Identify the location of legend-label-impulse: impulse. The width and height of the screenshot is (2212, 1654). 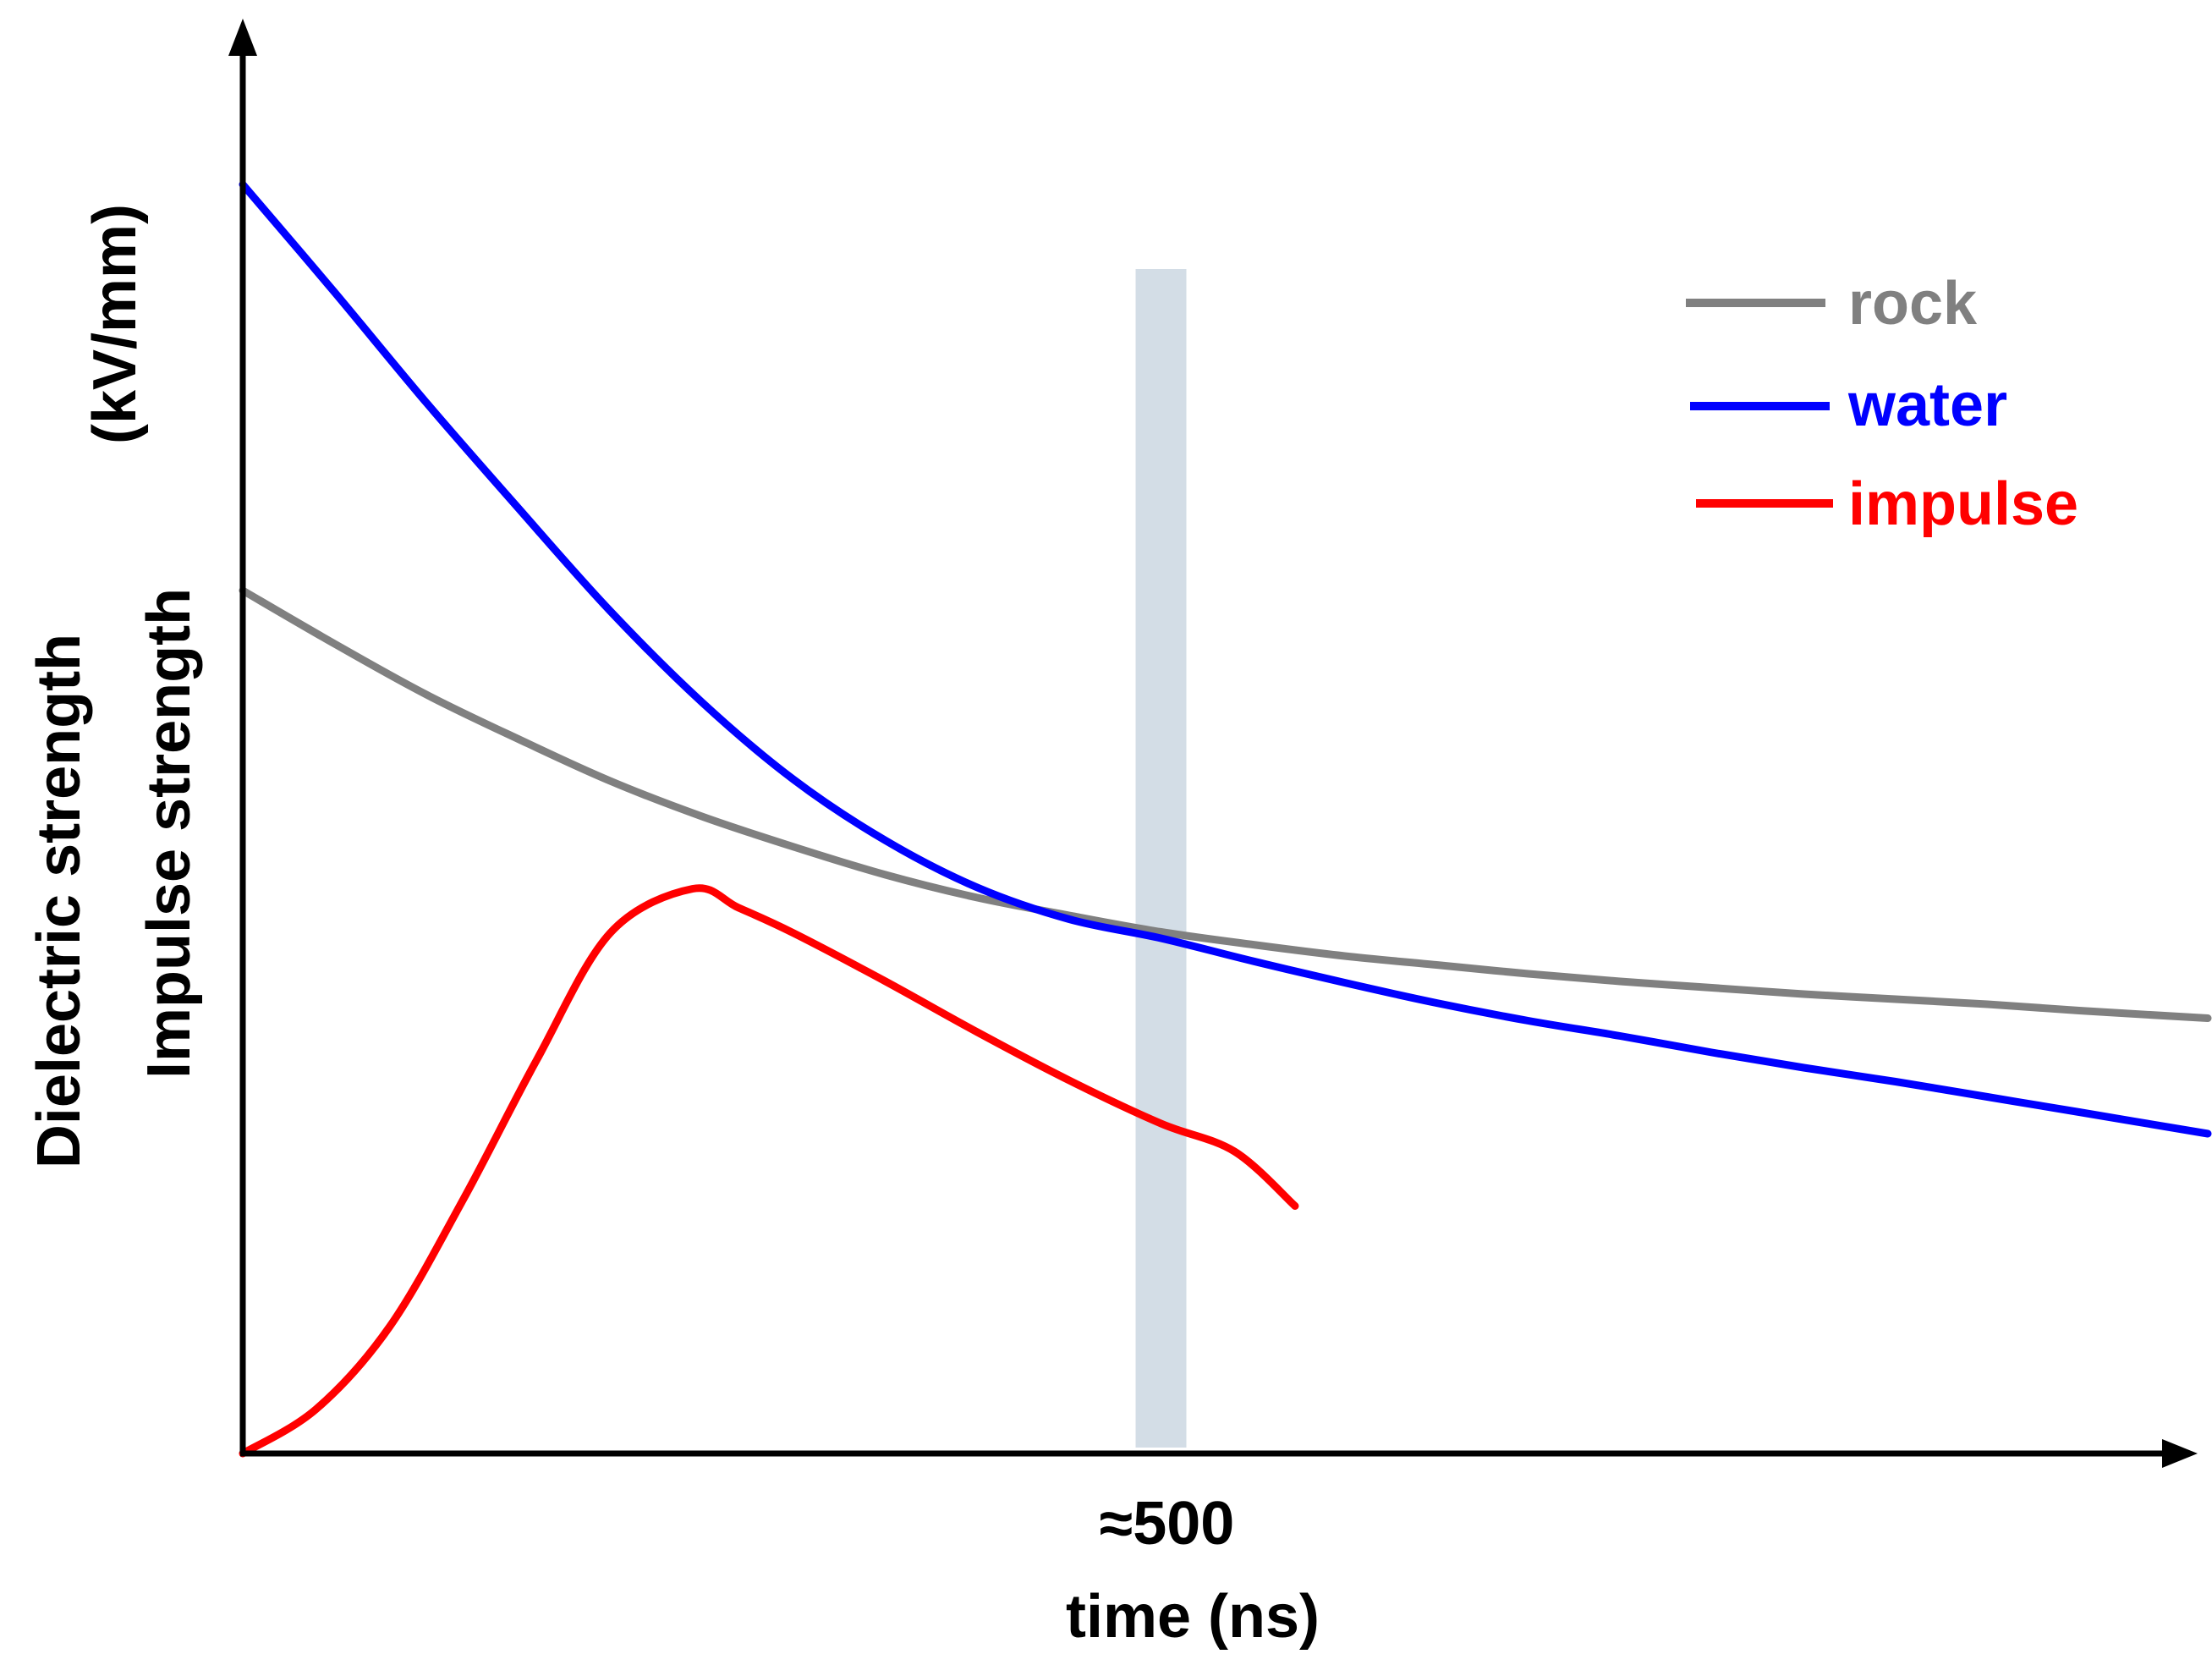
(1963, 504).